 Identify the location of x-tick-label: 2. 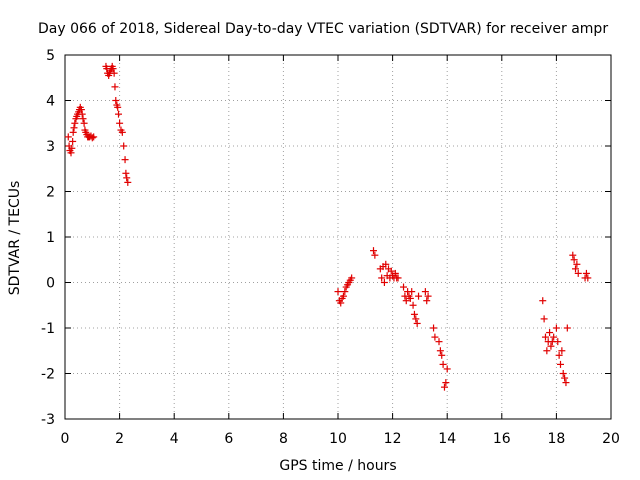
(119, 439).